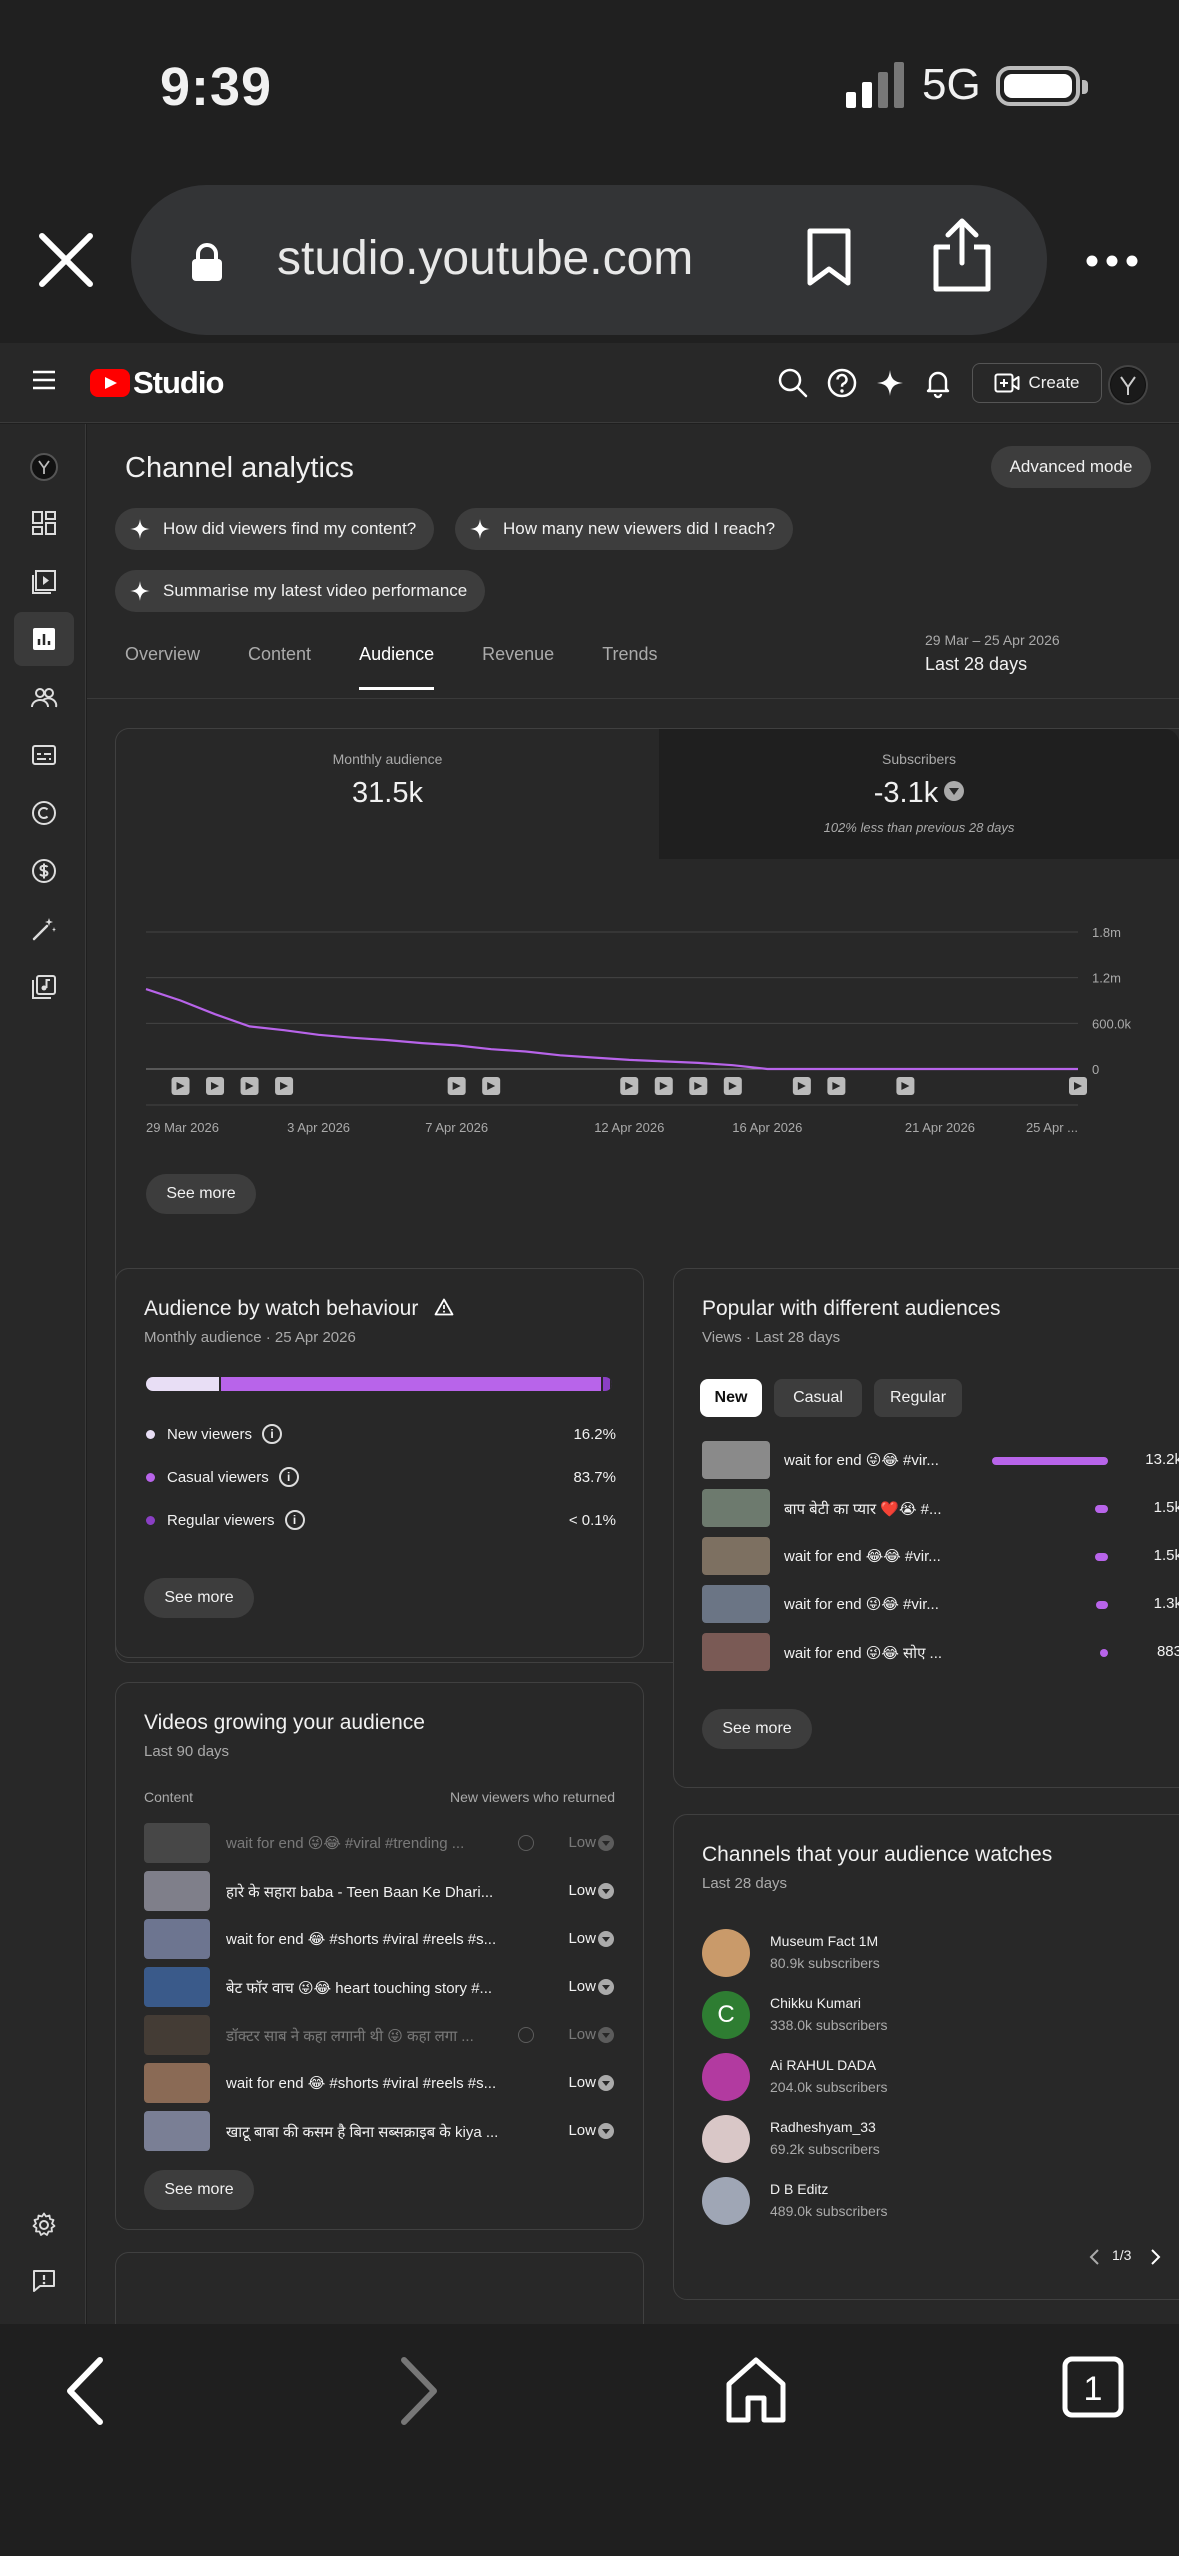  What do you see at coordinates (938, 383) in the screenshot?
I see `notification-bell-icon` at bounding box center [938, 383].